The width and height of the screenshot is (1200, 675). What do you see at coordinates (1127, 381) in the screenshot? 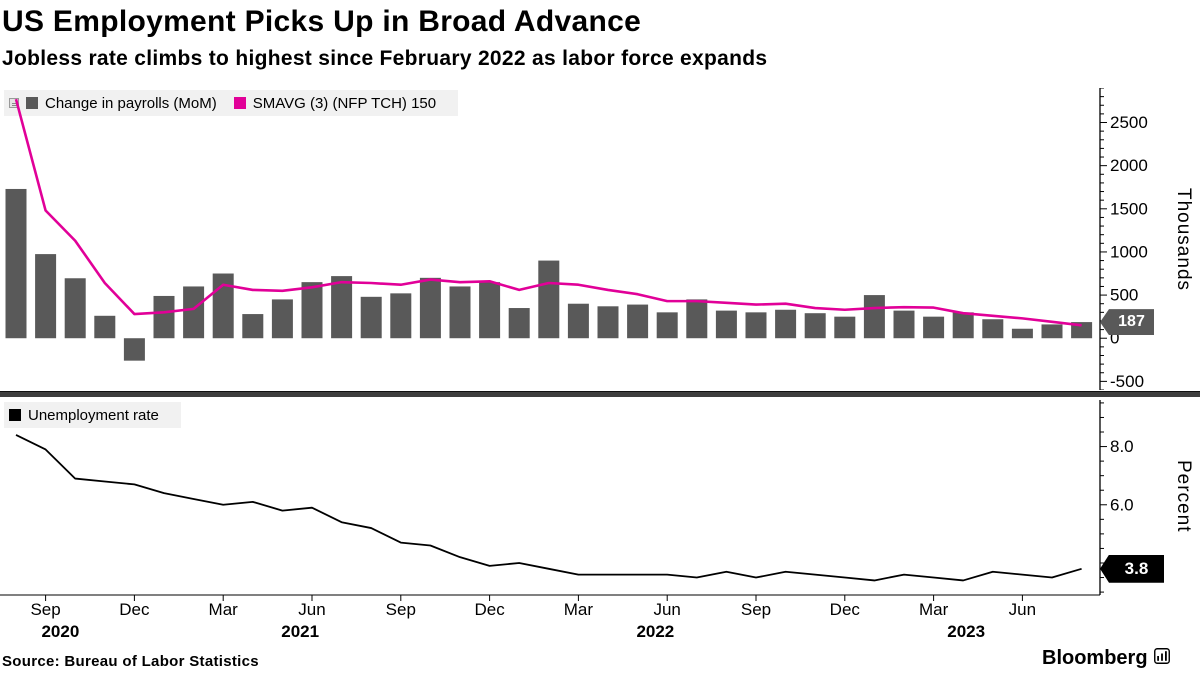
I see `y-tick-label: -500` at bounding box center [1127, 381].